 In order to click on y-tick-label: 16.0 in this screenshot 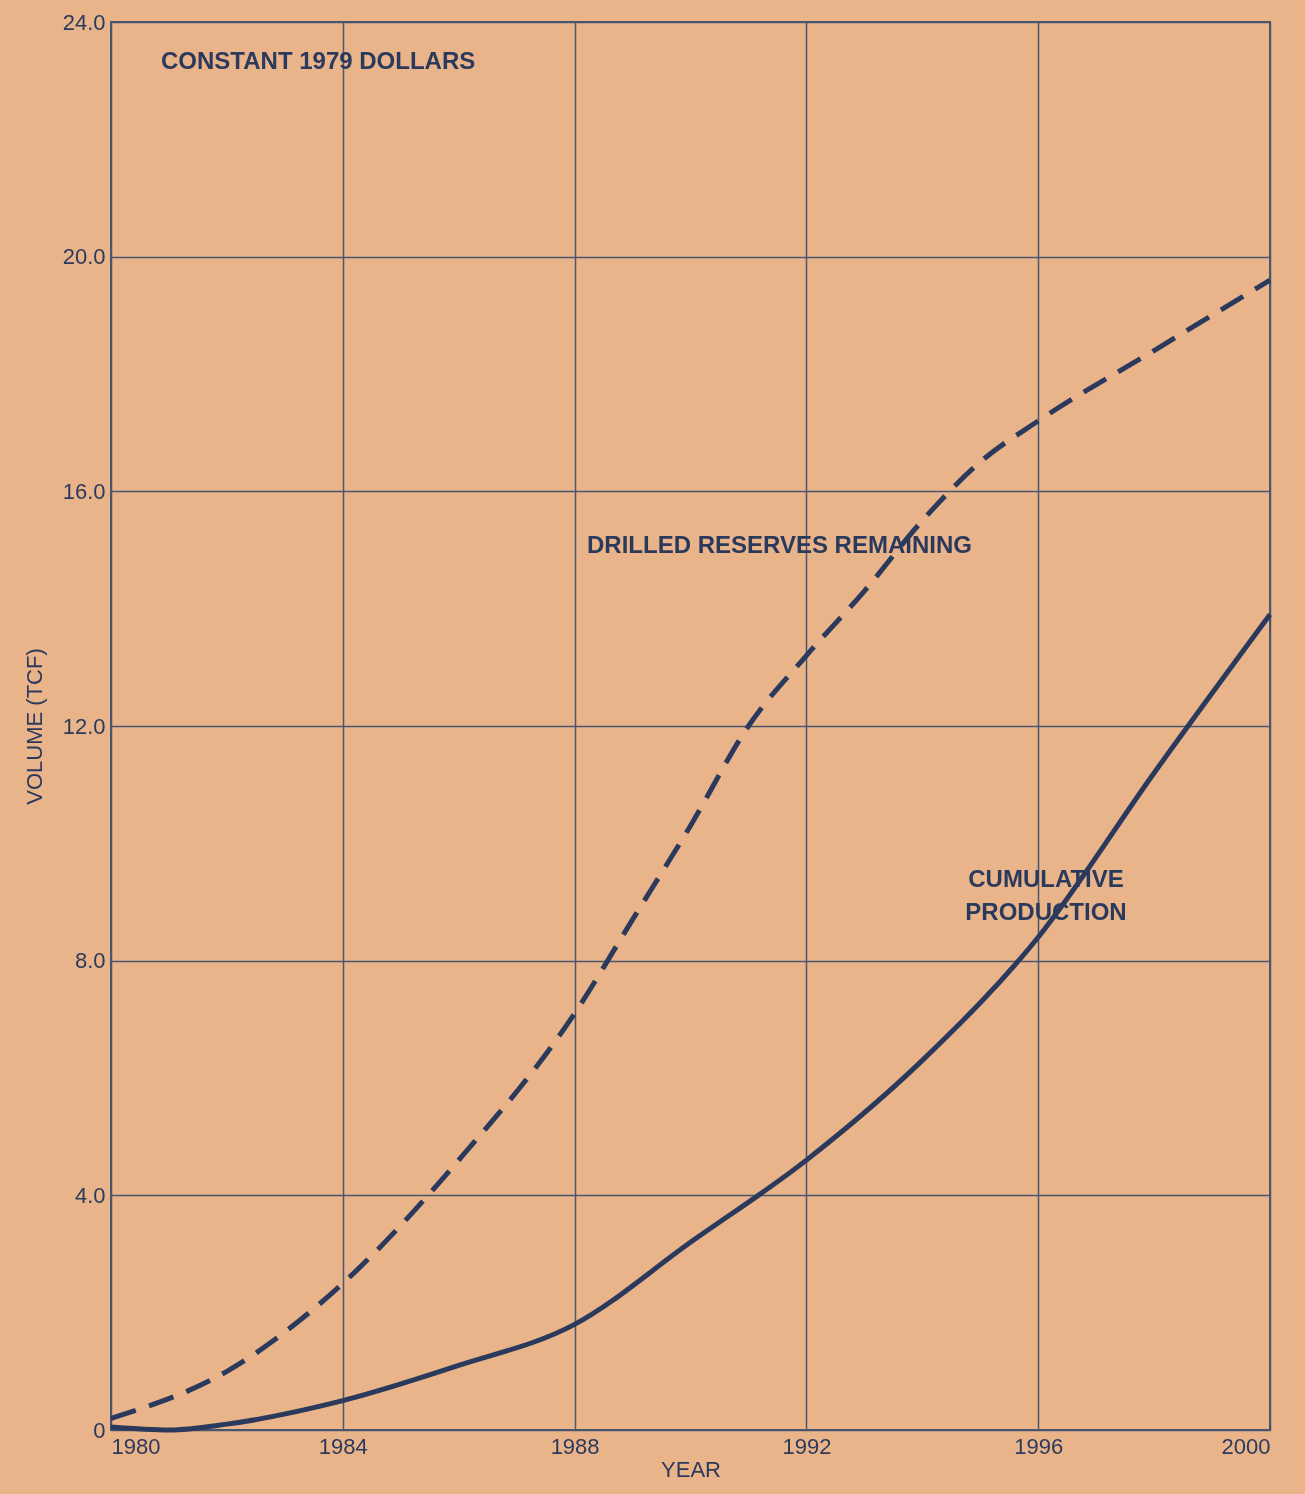, I will do `click(84, 491)`.